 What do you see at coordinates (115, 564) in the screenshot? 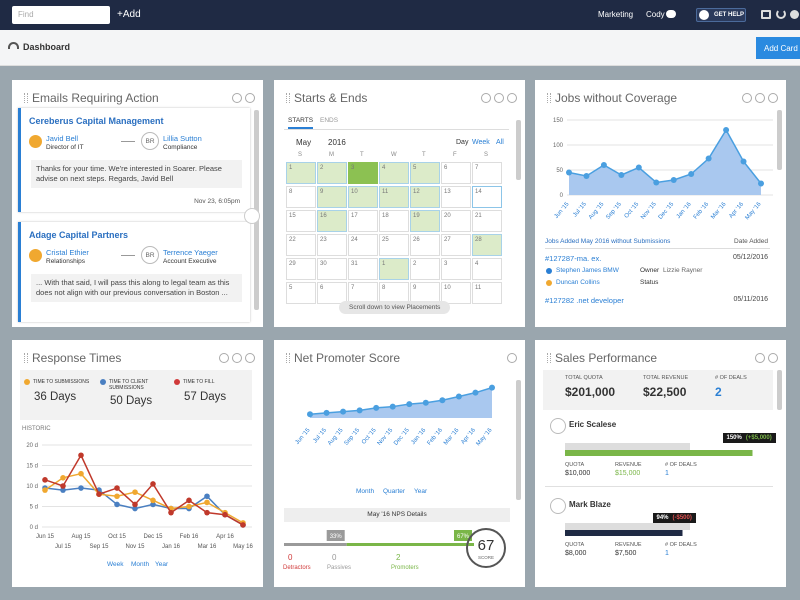
I see `period-option: Week` at bounding box center [115, 564].